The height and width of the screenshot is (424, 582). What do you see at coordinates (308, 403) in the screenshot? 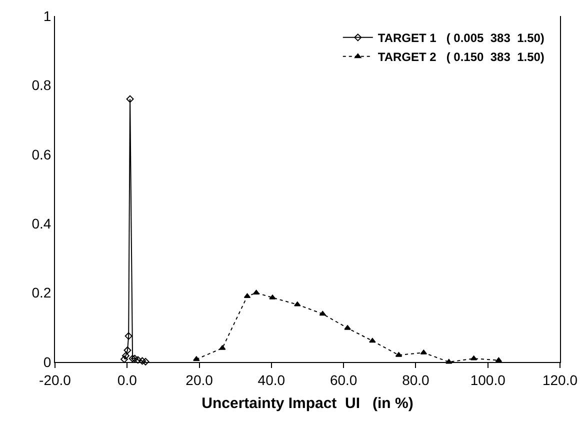
I see `x-axis-title: Uncertainty Impact UI (in %)` at bounding box center [308, 403].